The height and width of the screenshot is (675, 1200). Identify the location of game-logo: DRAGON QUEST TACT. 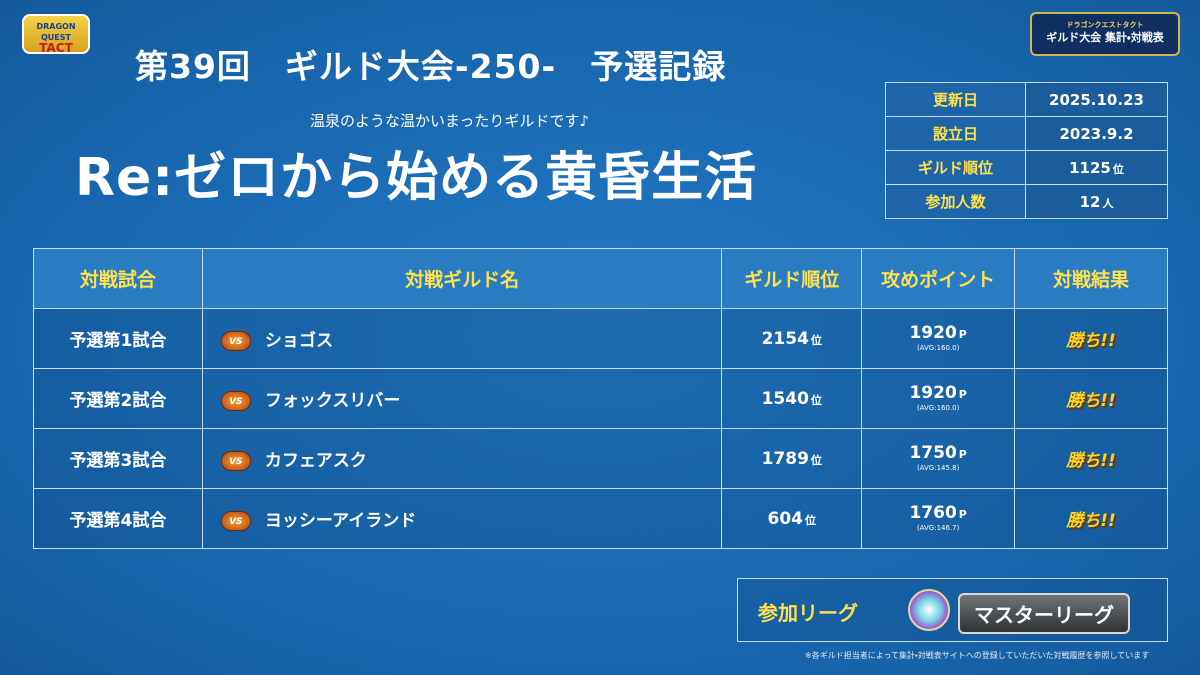
(56, 34).